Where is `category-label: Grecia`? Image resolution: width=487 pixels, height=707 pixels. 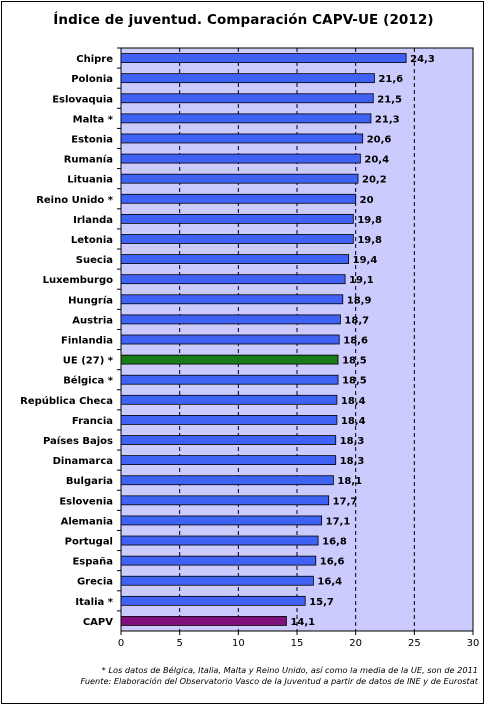
category-label: Grecia is located at coordinates (95, 582).